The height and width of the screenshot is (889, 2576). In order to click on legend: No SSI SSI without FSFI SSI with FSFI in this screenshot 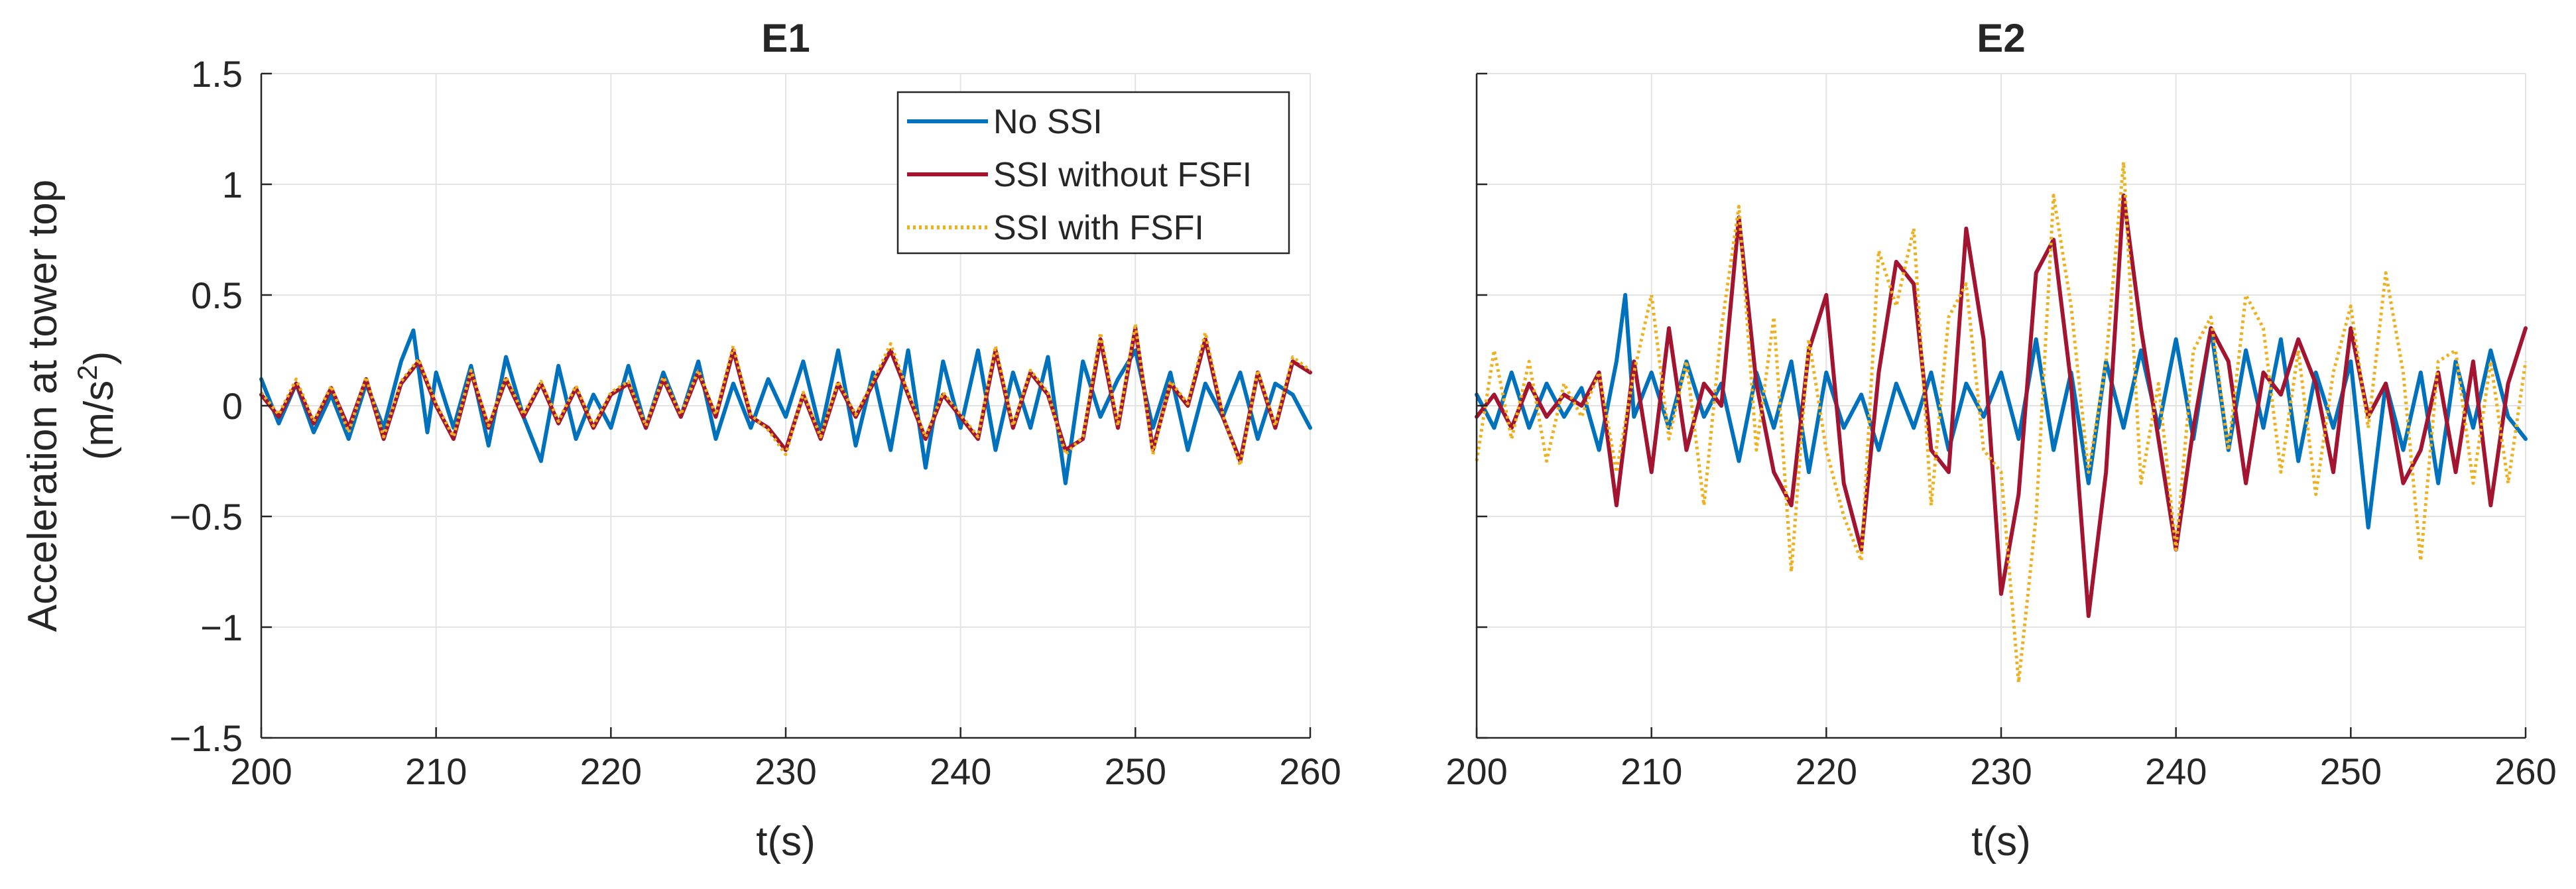, I will do `click(1093, 173)`.